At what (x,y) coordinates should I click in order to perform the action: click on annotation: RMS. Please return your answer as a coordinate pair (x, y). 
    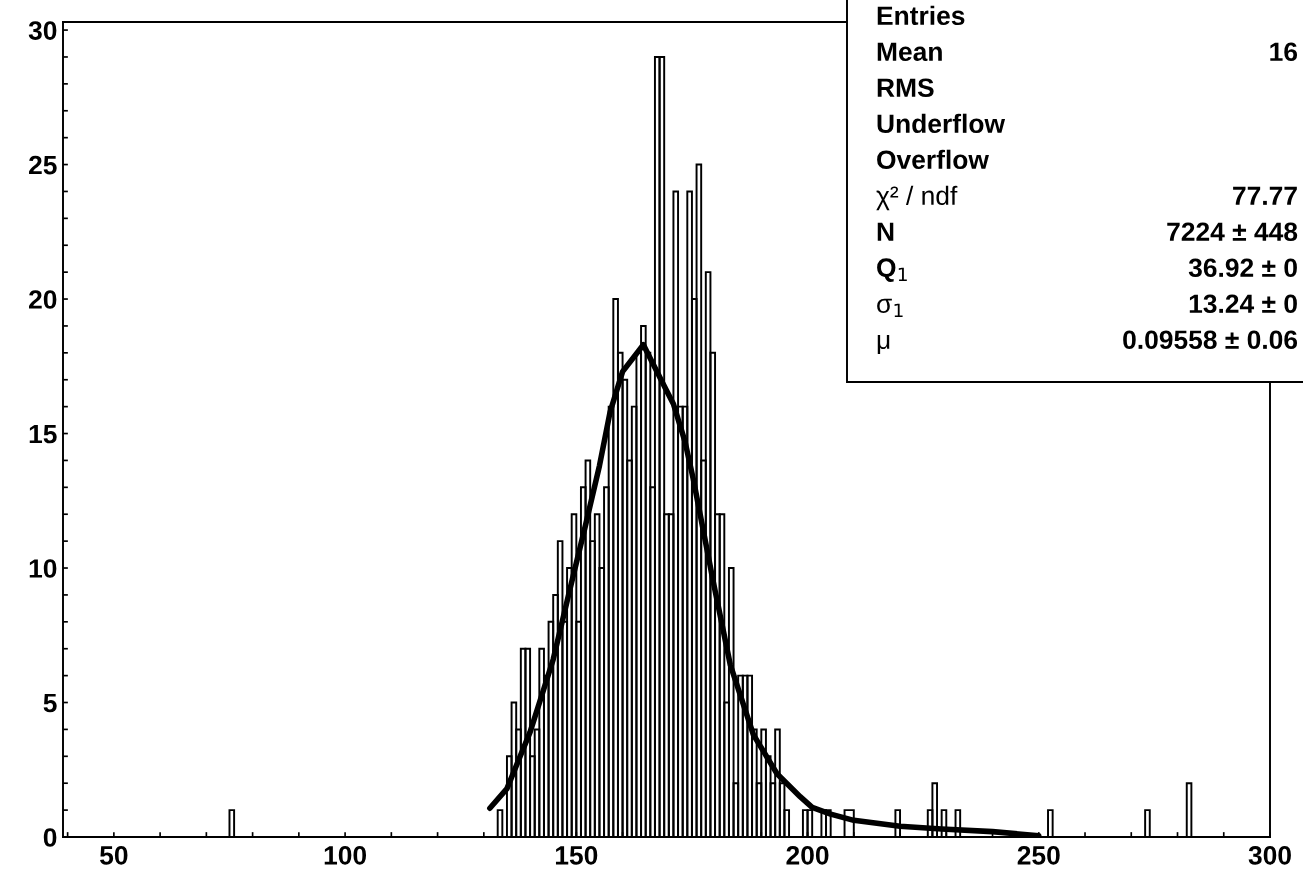
    Looking at the image, I should click on (905, 88).